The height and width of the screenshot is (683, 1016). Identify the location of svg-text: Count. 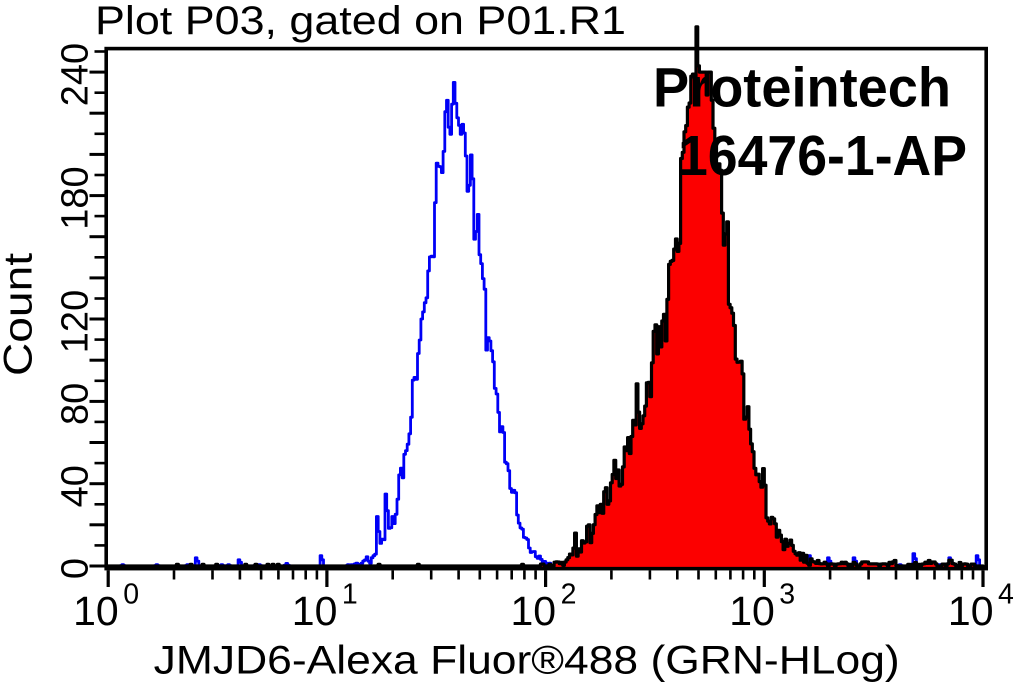
(20, 314).